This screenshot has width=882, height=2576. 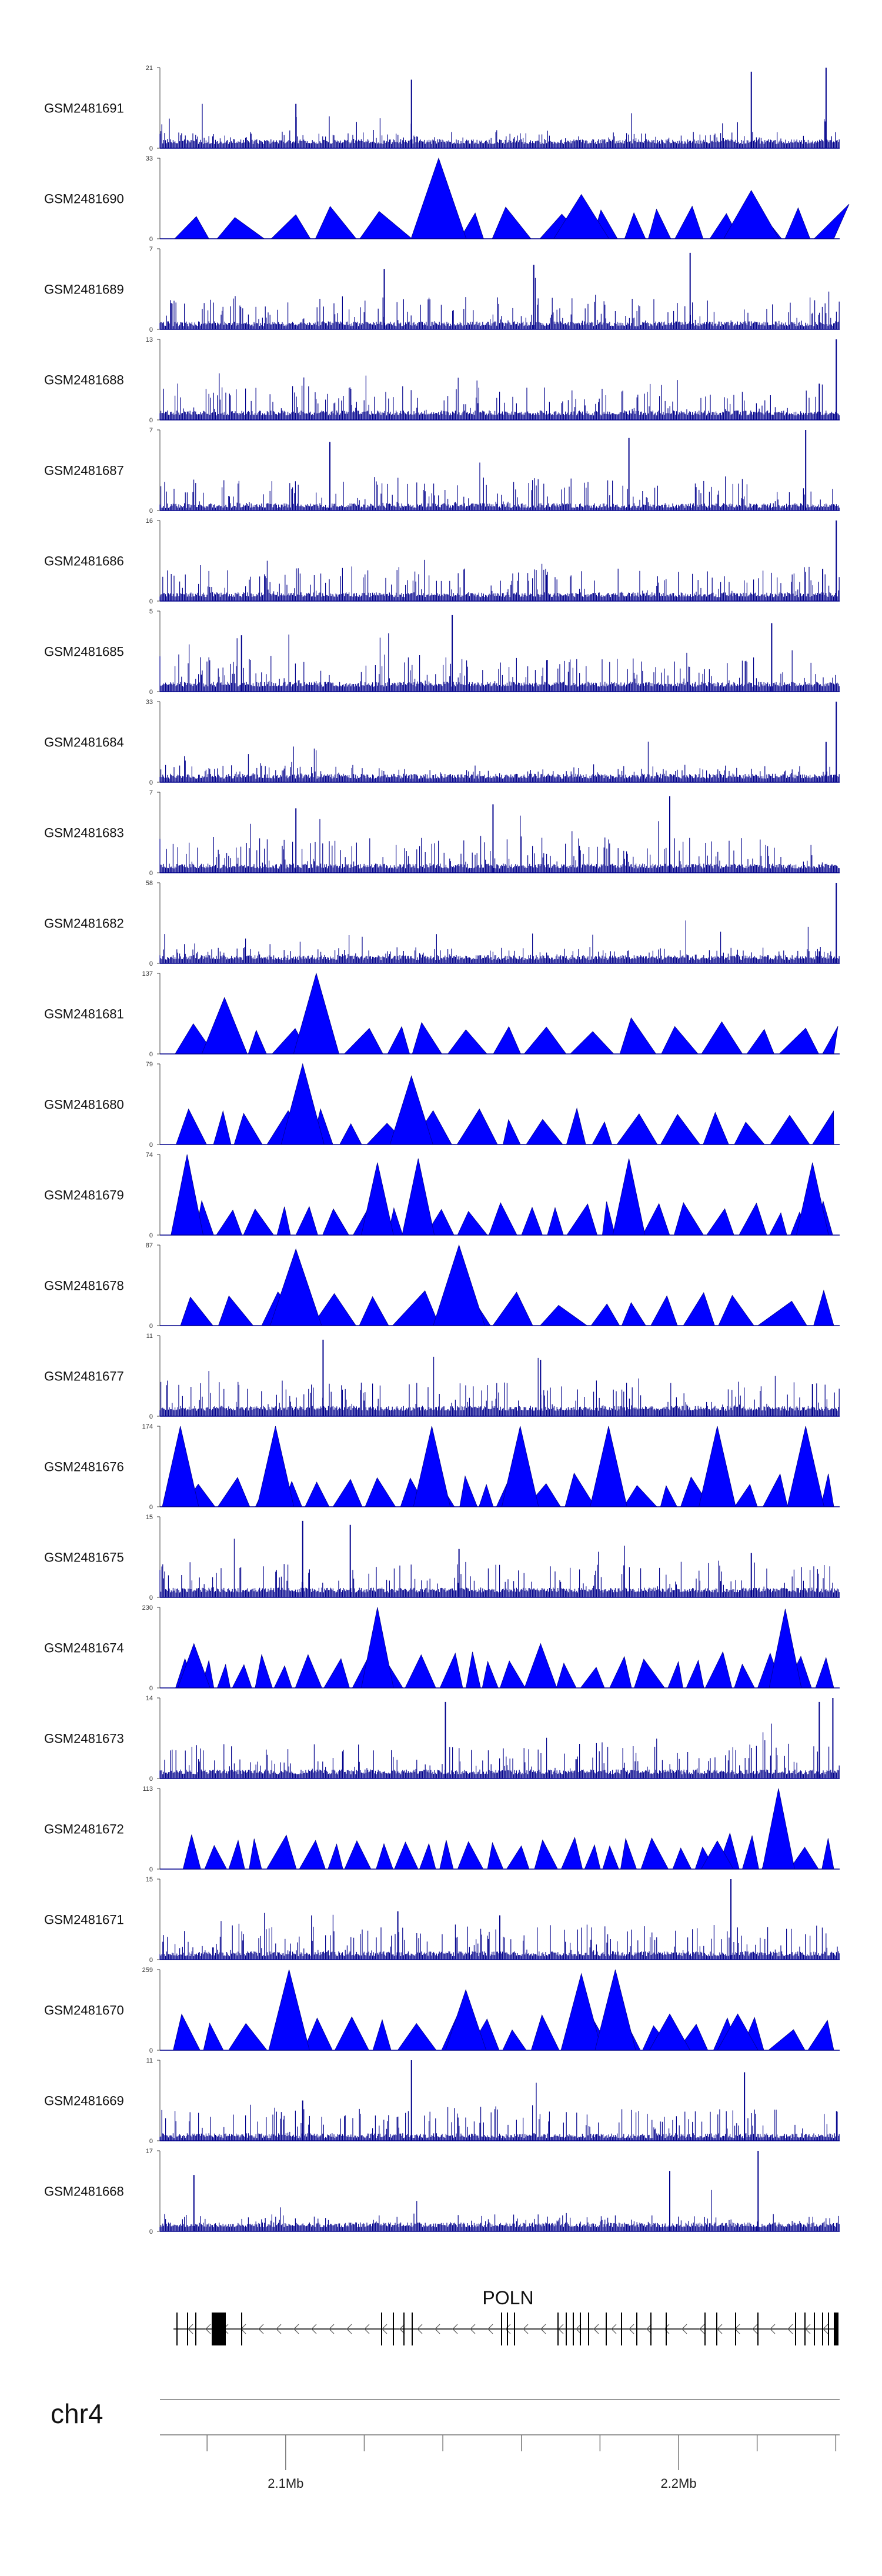 I want to click on track-label: GSM2481688, so click(x=84, y=380).